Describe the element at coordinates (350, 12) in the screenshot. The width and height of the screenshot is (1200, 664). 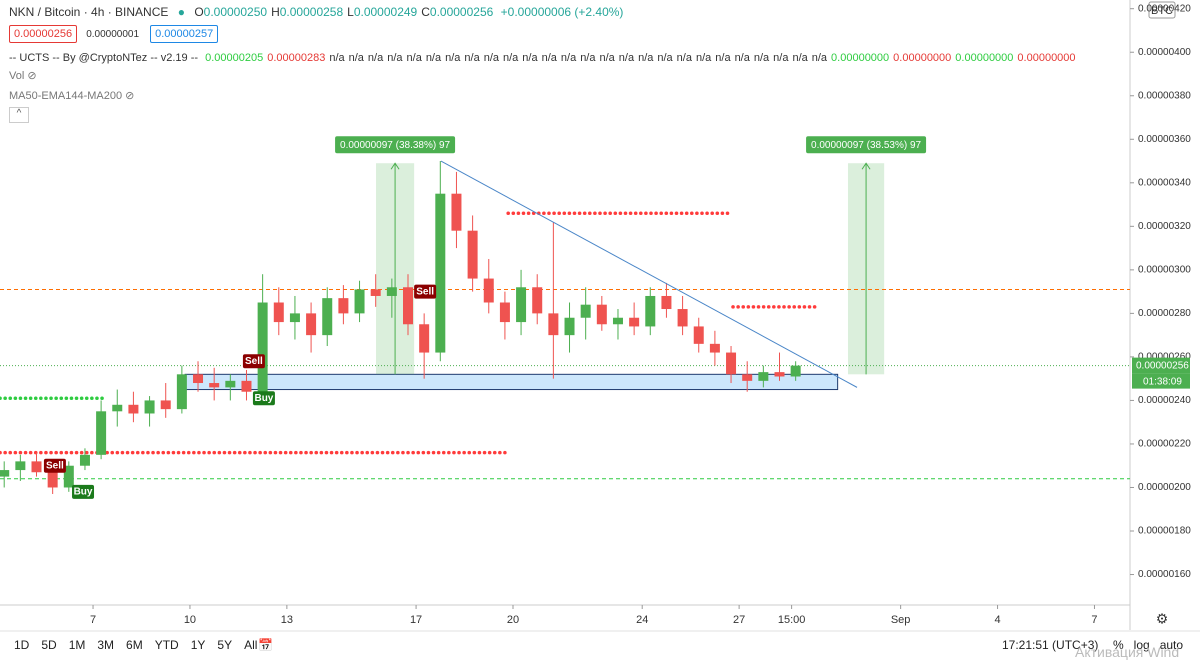
I see `ohlc-key: L` at that location.